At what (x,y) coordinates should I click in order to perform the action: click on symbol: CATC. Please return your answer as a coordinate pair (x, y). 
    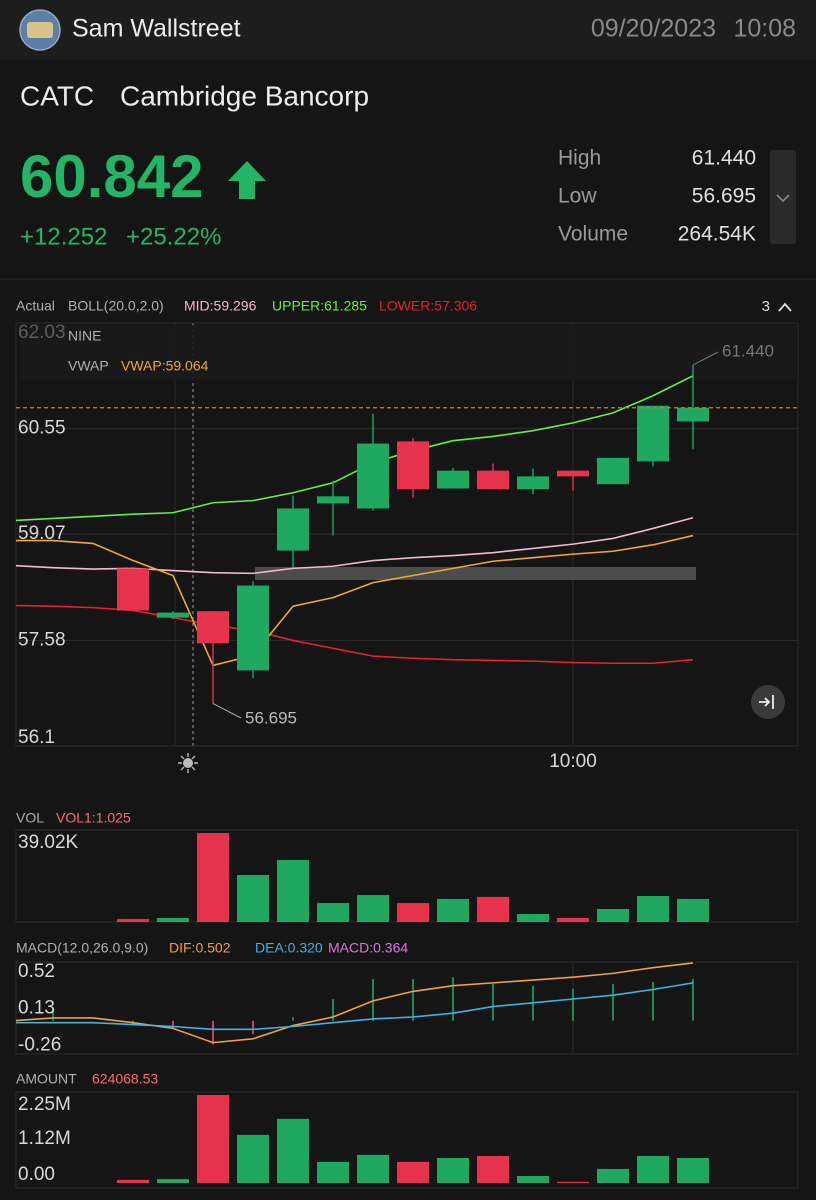
    Looking at the image, I should click on (57, 95).